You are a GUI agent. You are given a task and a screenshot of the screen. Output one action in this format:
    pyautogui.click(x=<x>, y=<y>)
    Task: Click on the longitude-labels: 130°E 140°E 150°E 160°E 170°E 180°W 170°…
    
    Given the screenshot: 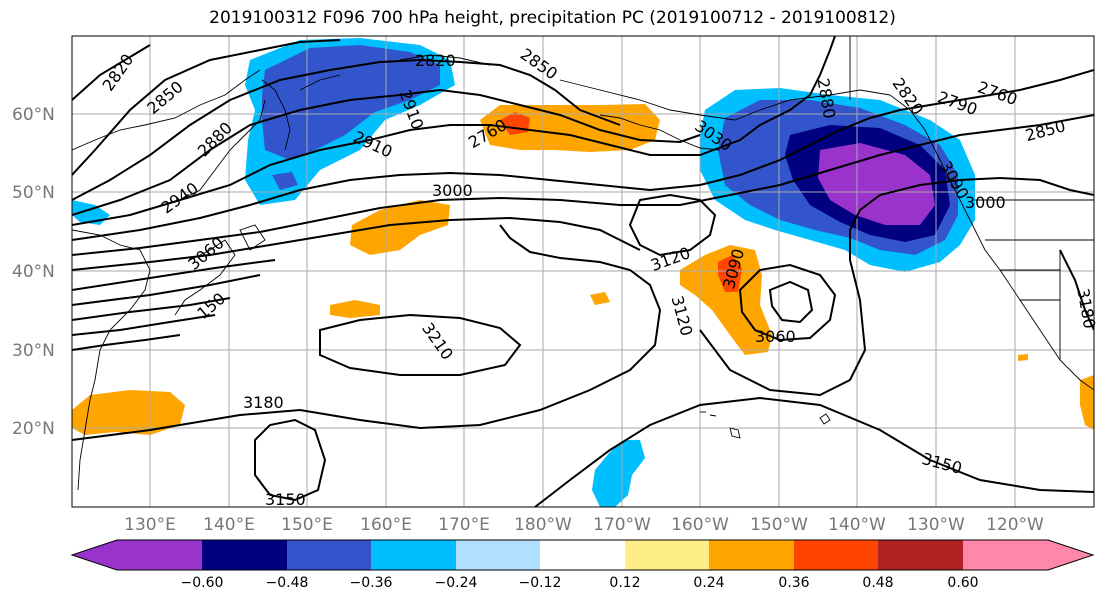 What is the action you would take?
    pyautogui.click(x=584, y=525)
    